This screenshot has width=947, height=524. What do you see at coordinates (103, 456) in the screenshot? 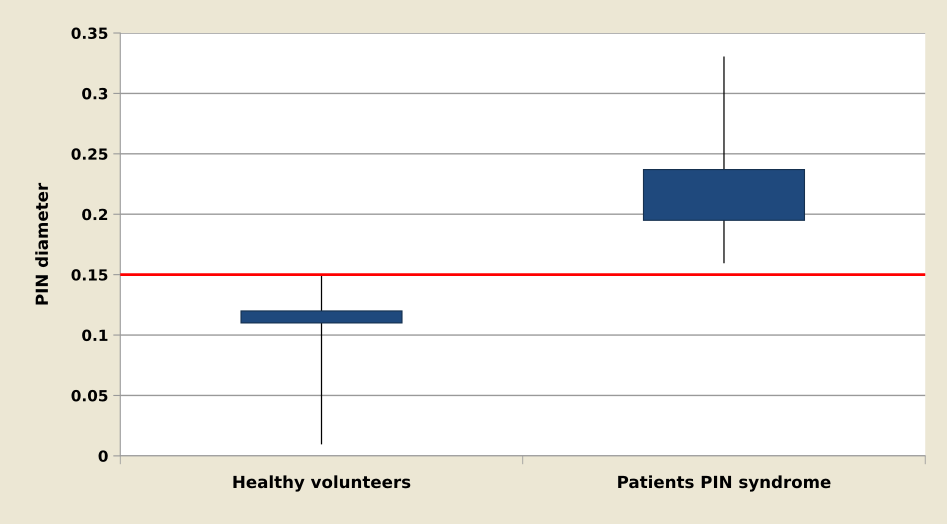
I see `y-tick-label: 0` at bounding box center [103, 456].